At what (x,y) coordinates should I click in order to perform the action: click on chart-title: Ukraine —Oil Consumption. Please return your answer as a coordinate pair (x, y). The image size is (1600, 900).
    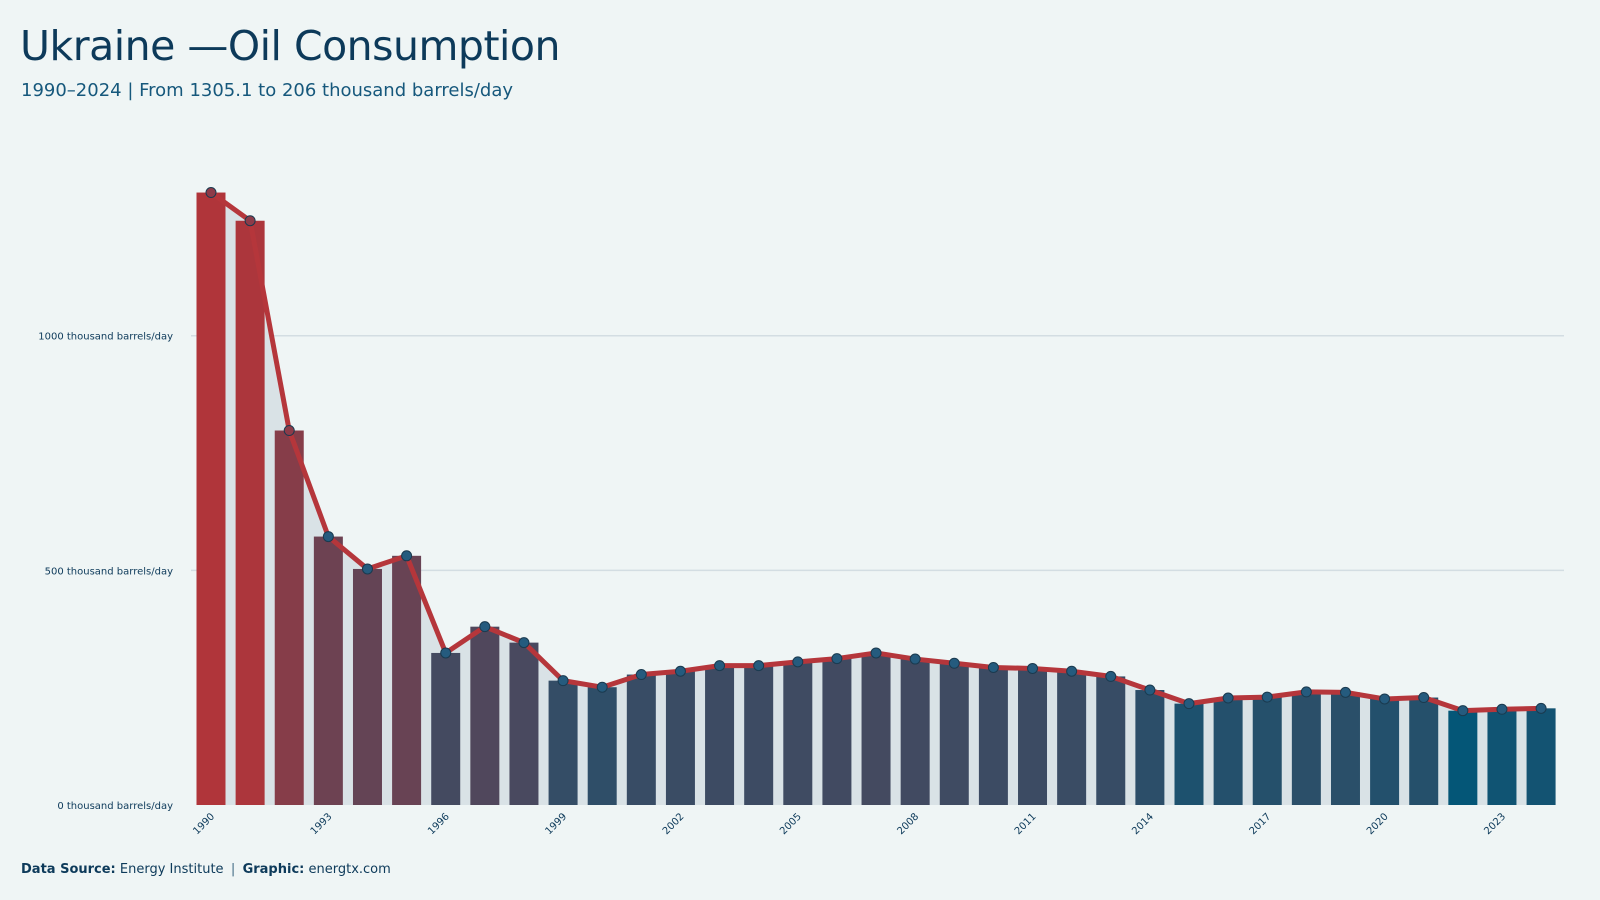
    Looking at the image, I should click on (290, 46).